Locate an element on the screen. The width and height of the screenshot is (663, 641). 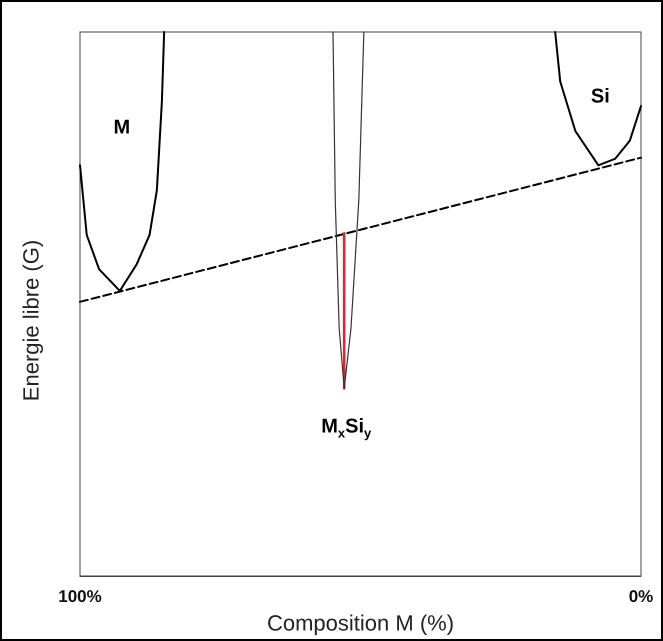
y-axis-title: Energie libre (G) is located at coordinates (31, 321).